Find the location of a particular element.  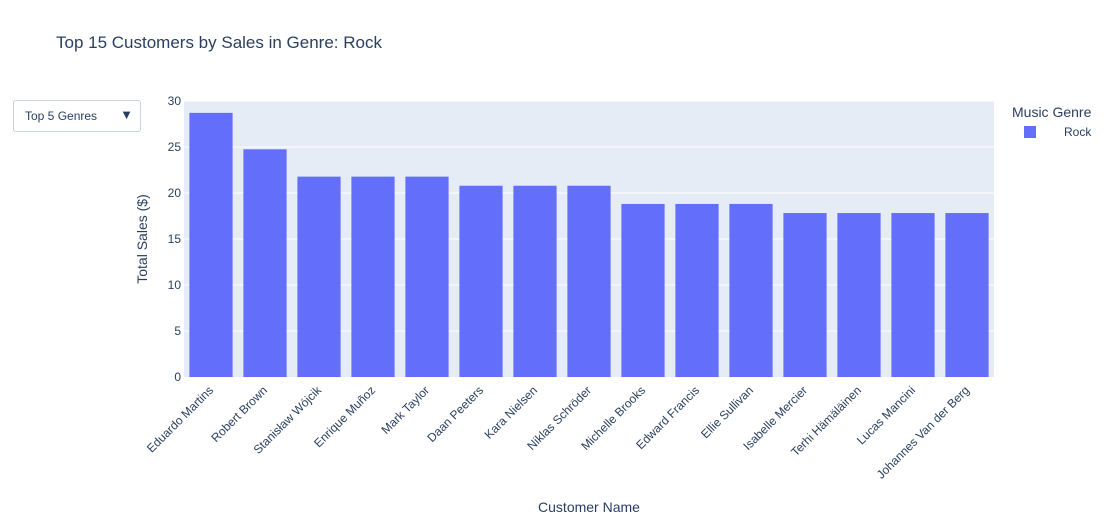

x-tick-label: Terhi Hämäläinen is located at coordinates (826, 421).